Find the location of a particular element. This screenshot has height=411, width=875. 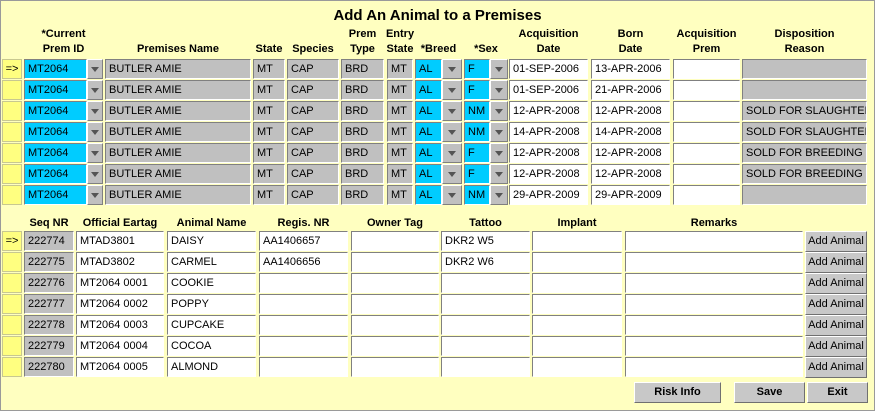

born-date-field: 14-APR-2008 is located at coordinates (630, 132).